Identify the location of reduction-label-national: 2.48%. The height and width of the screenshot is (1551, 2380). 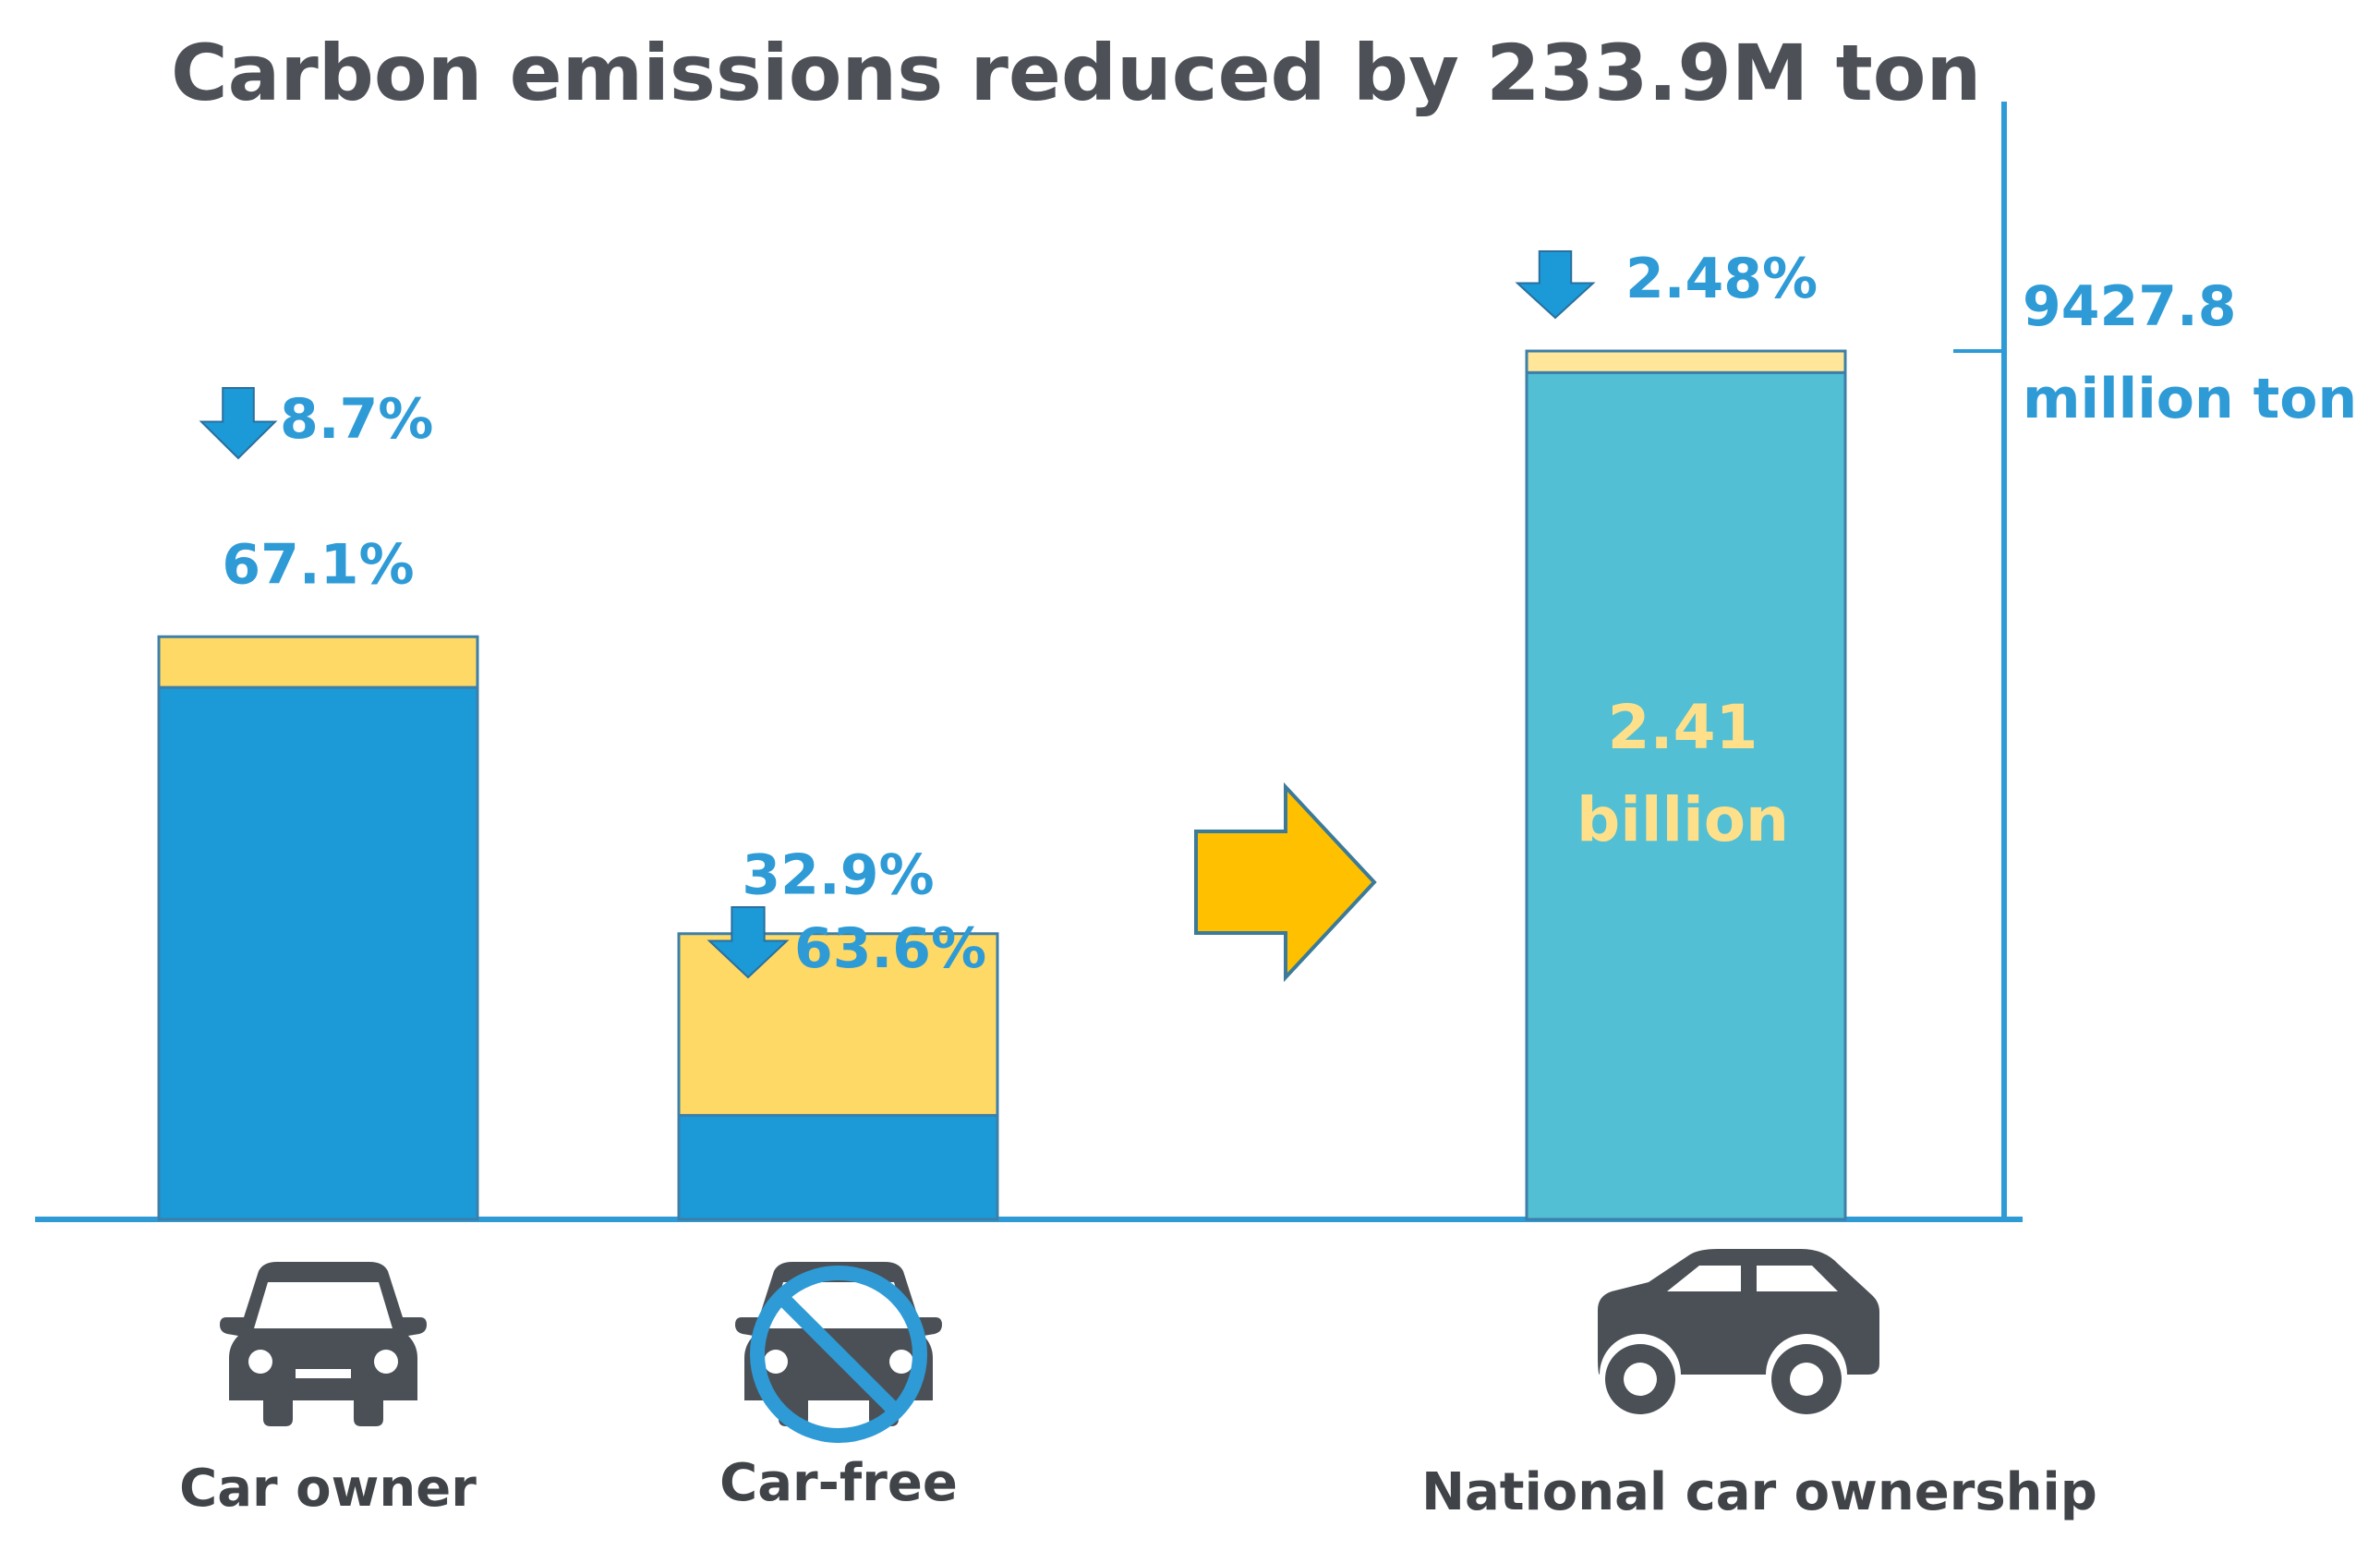
(1721, 279).